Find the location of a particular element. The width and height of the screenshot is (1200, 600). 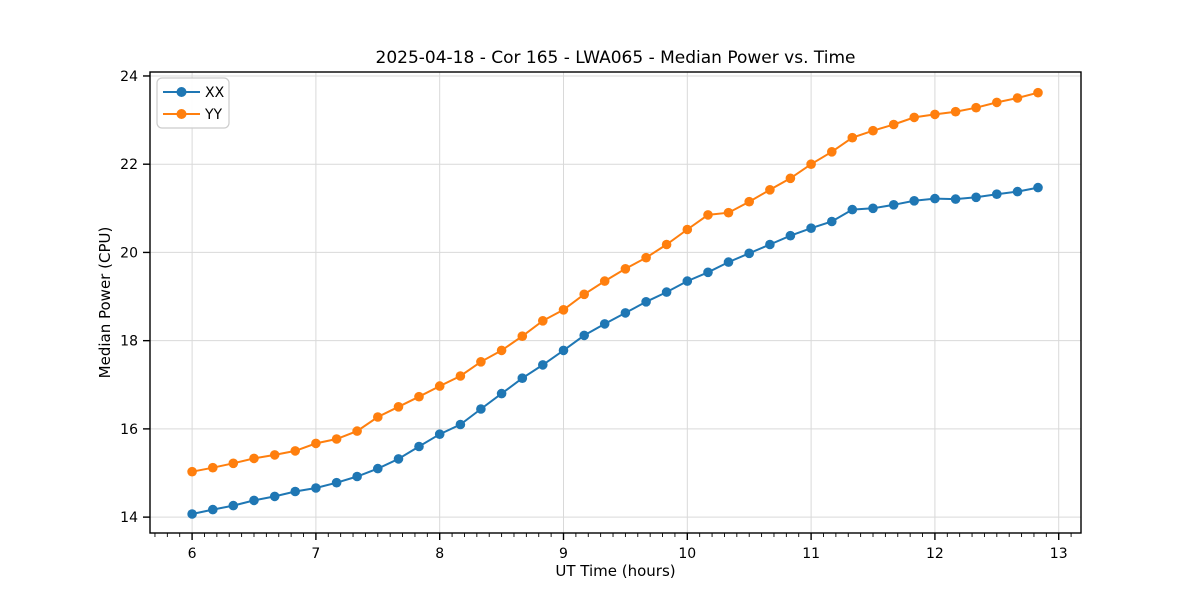

y-tick-label: 24 is located at coordinates (129, 77).